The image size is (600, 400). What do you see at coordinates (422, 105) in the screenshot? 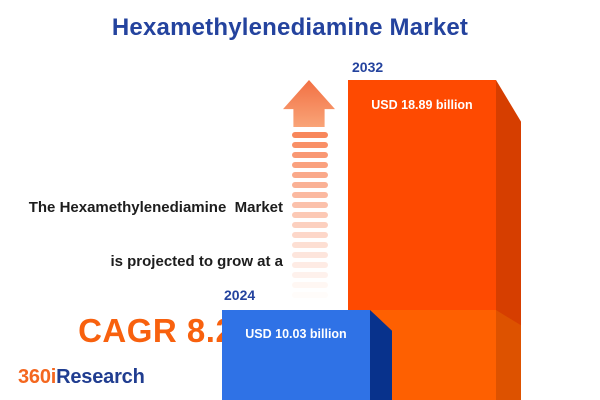
I see `value-label-2032: USD 18.89 billion` at bounding box center [422, 105].